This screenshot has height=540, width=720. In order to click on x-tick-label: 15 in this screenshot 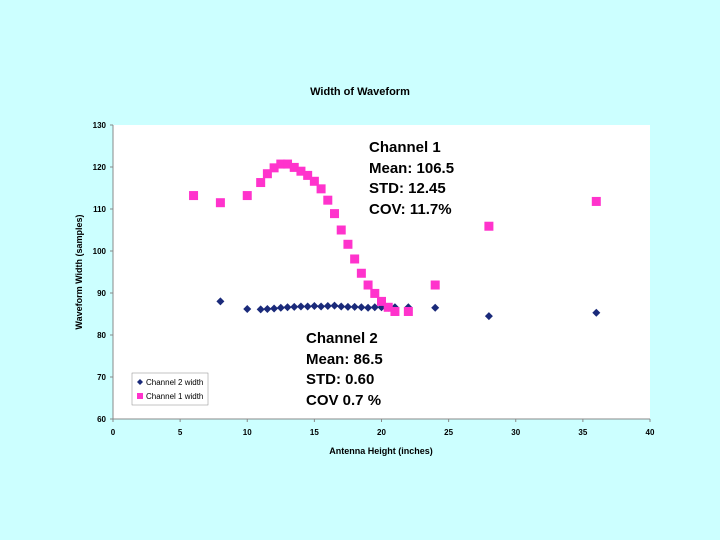, I will do `click(314, 432)`.